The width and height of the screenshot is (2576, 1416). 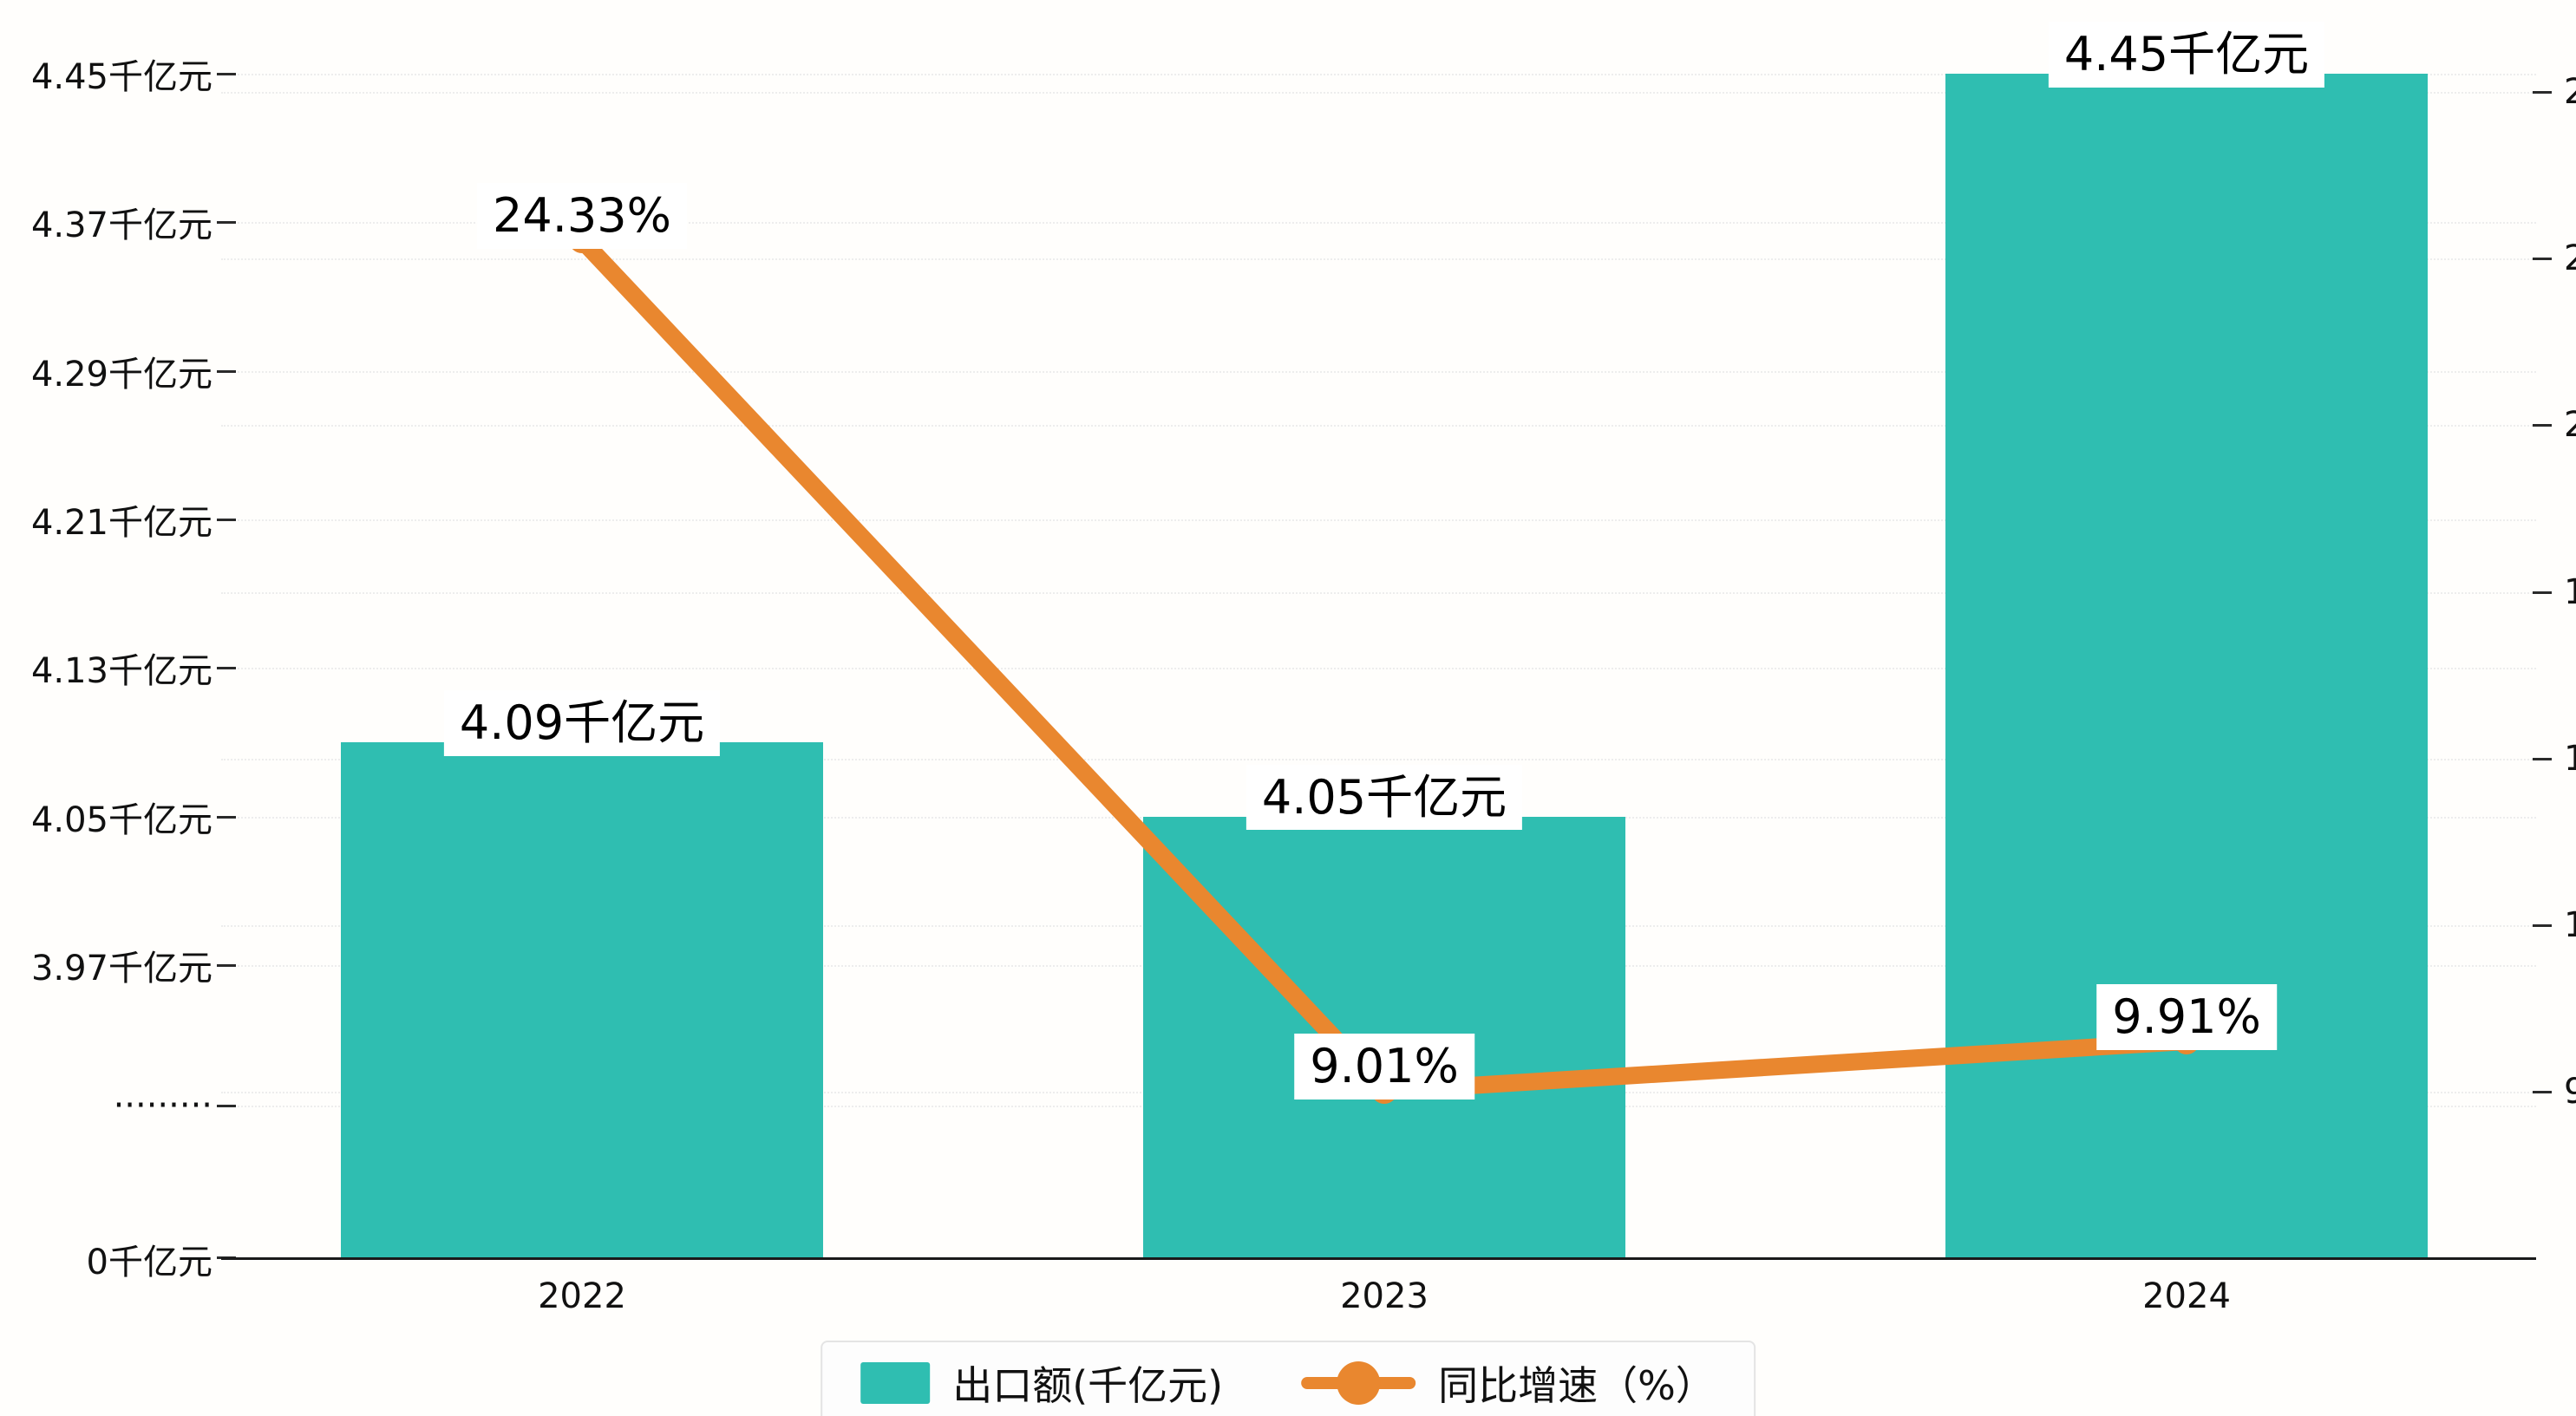 What do you see at coordinates (1378, 1259) in the screenshot?
I see `x-axis-line` at bounding box center [1378, 1259].